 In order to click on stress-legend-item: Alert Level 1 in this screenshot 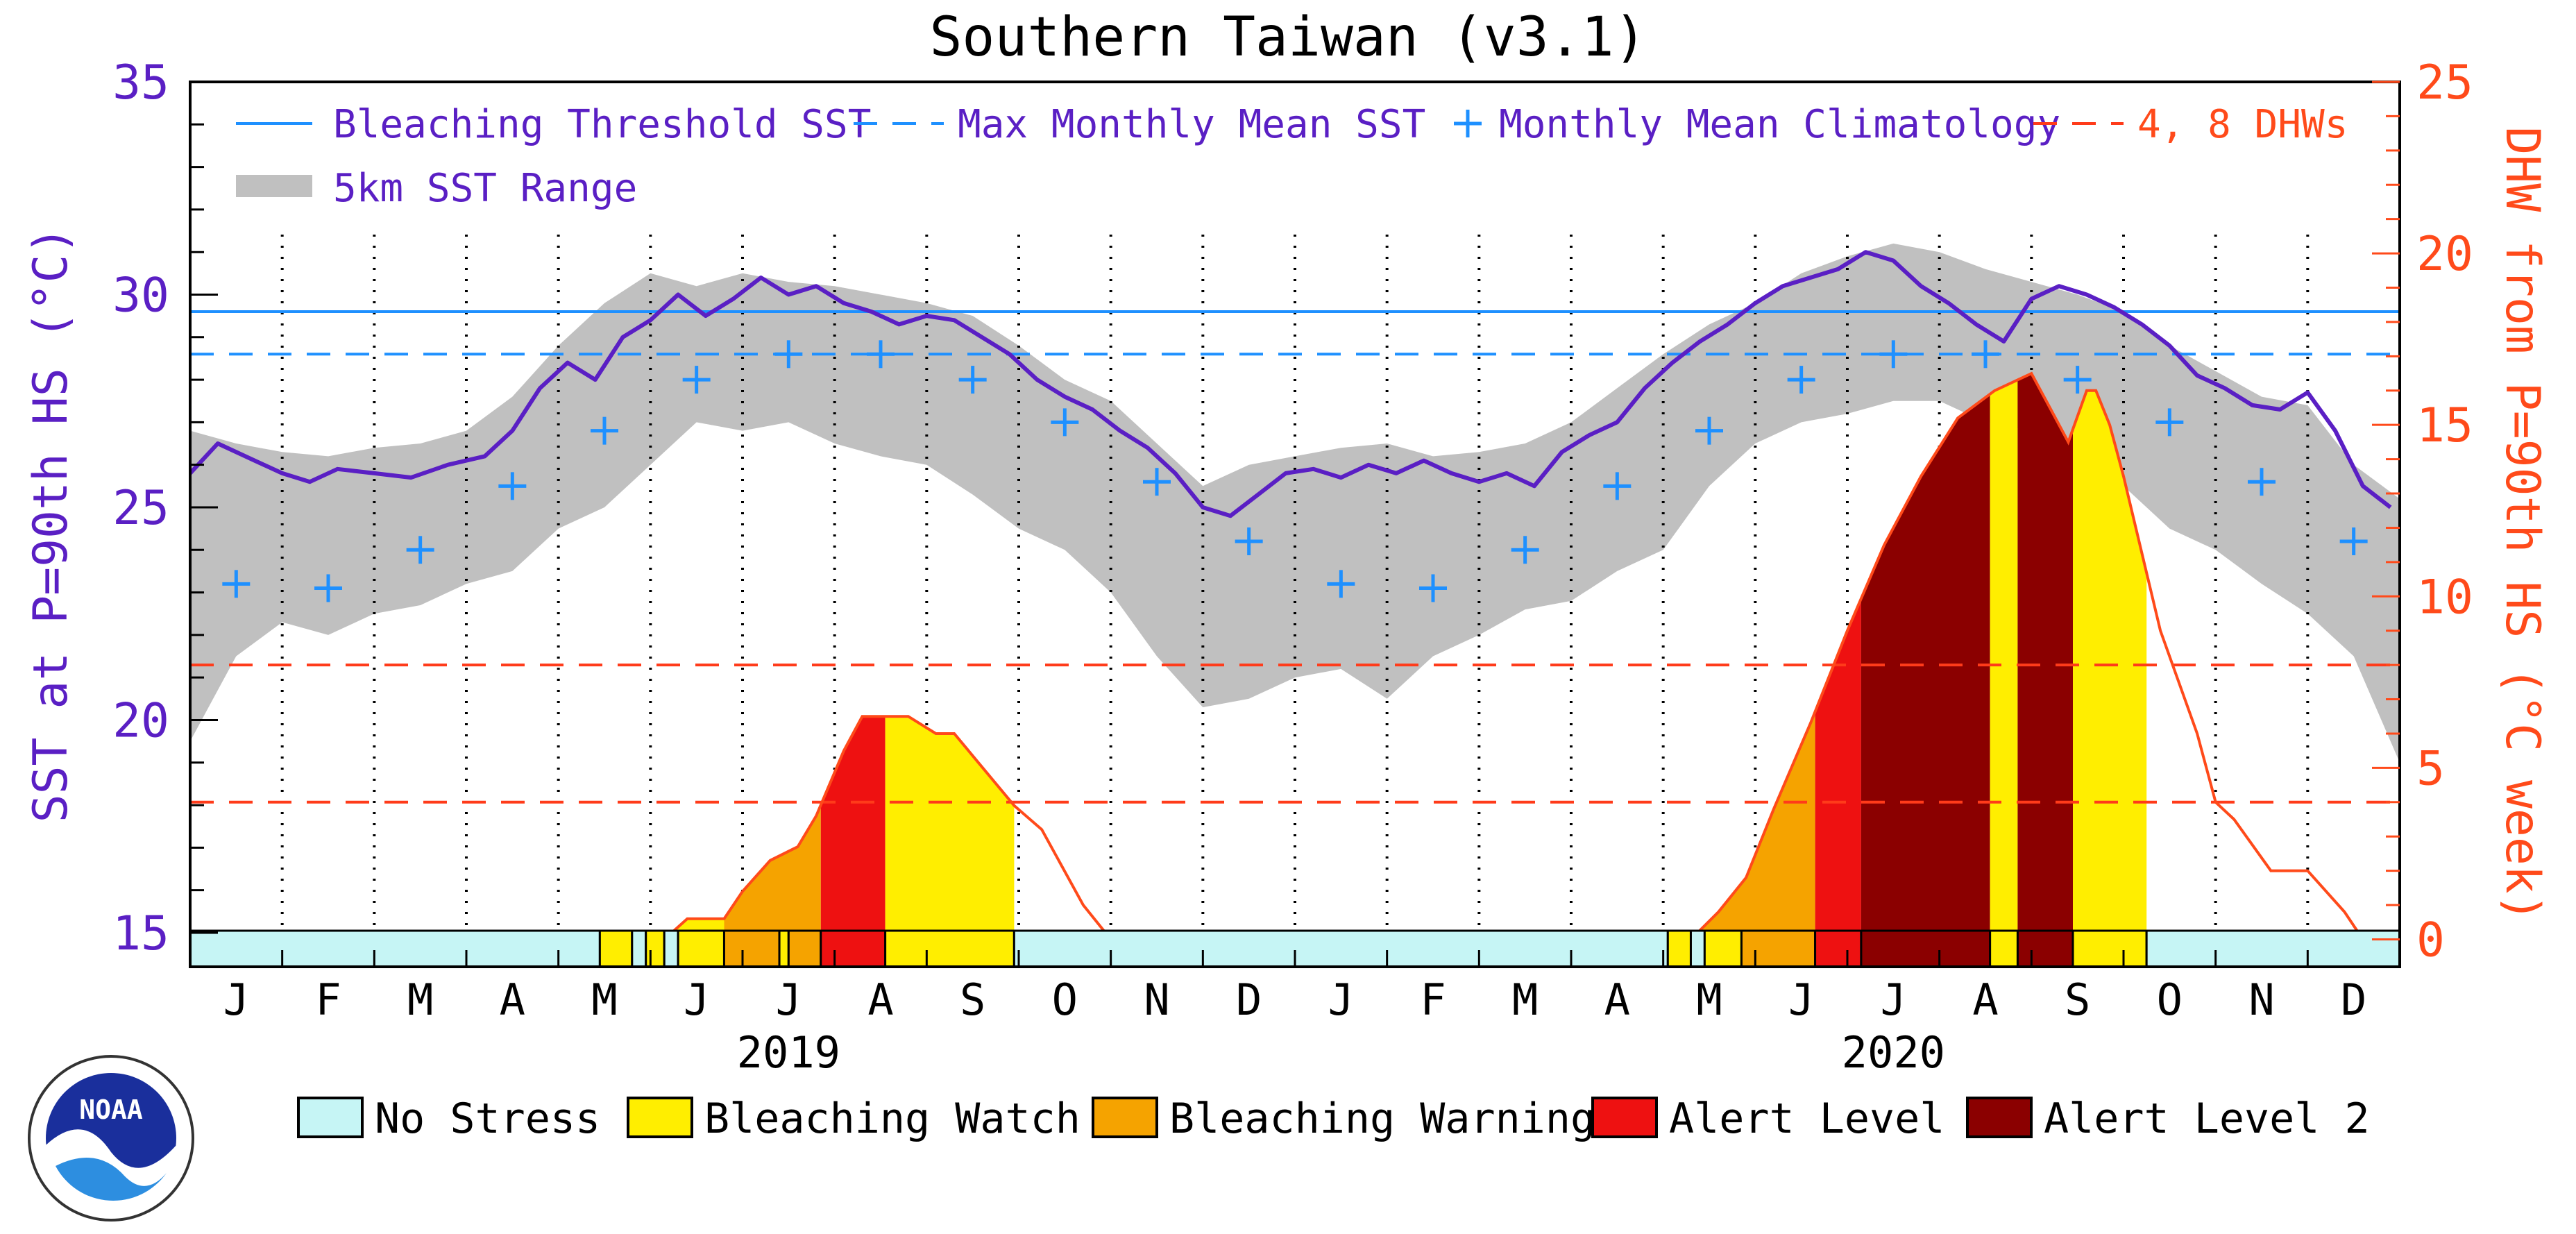, I will do `click(1793, 1118)`.